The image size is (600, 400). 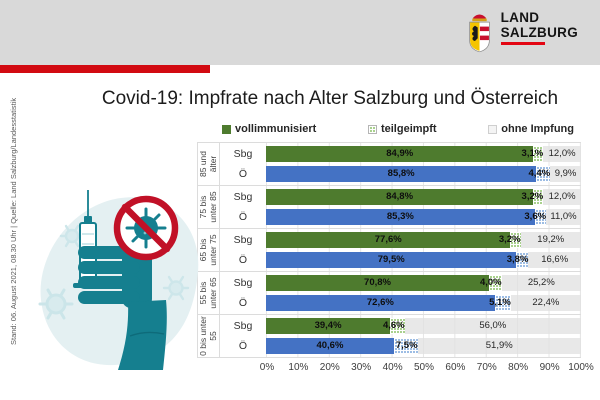 I want to click on logo-line-1: LAND, so click(x=520, y=17).